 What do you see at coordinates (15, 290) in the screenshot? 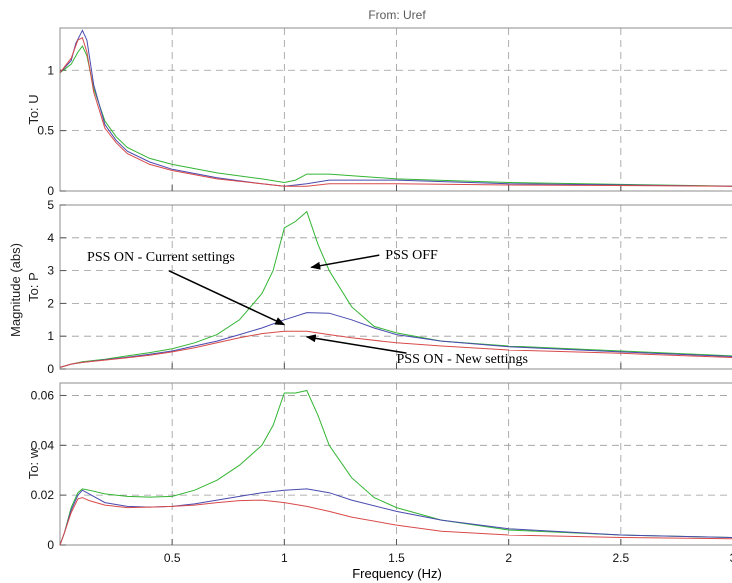
I see `y-axis-label: Magnitude (abs)` at bounding box center [15, 290].